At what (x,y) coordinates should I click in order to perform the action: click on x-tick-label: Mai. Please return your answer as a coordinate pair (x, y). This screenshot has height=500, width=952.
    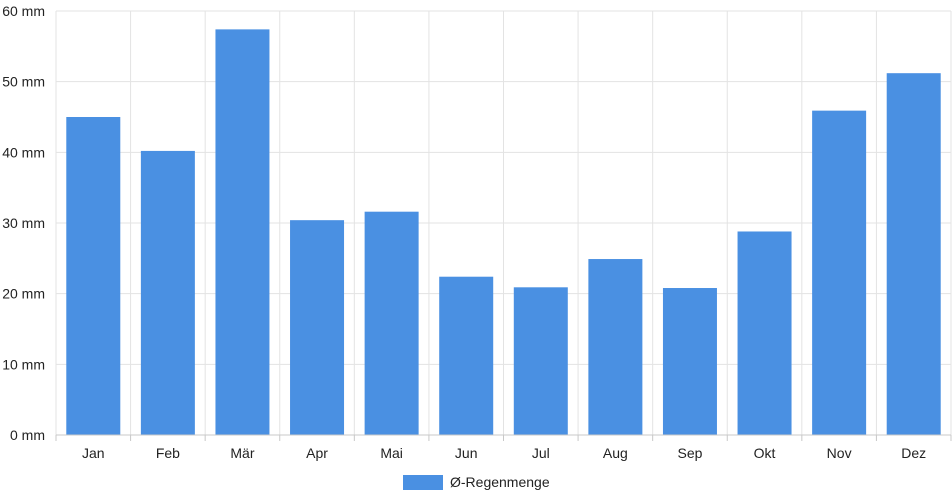
    Looking at the image, I should click on (391, 453).